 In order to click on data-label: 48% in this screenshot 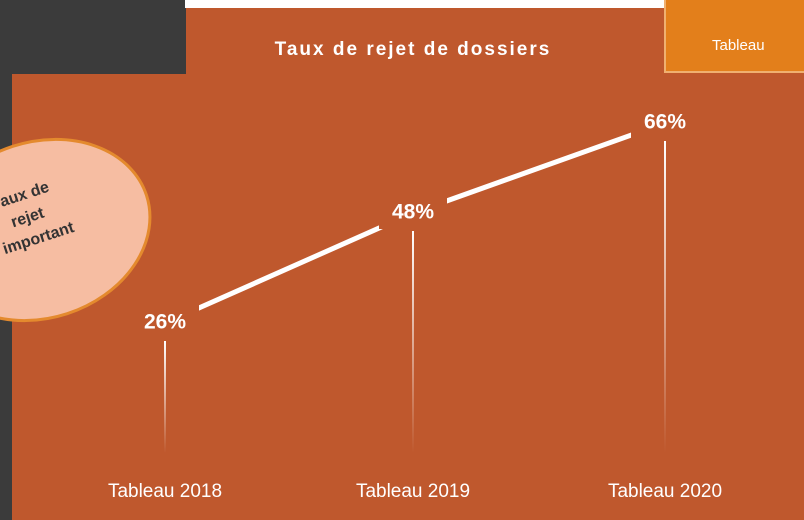, I will do `click(413, 212)`.